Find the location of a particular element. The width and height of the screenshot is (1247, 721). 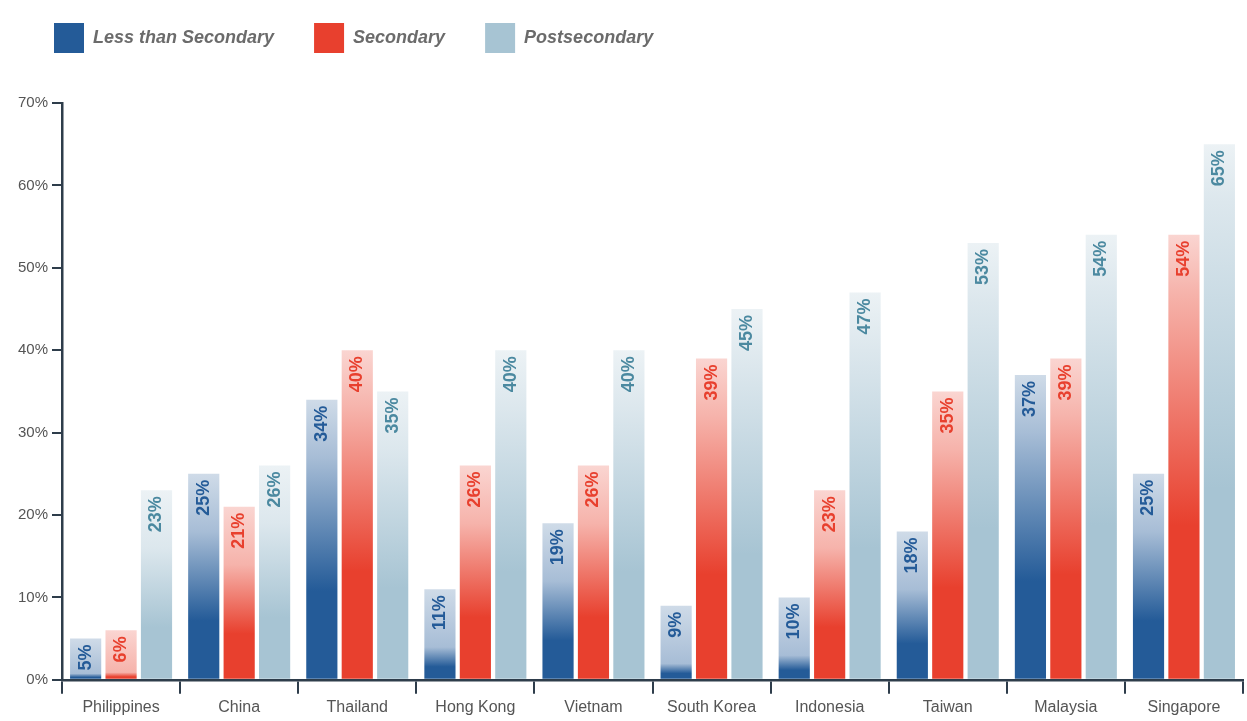

y-tick-label: 40% is located at coordinates (33, 349).